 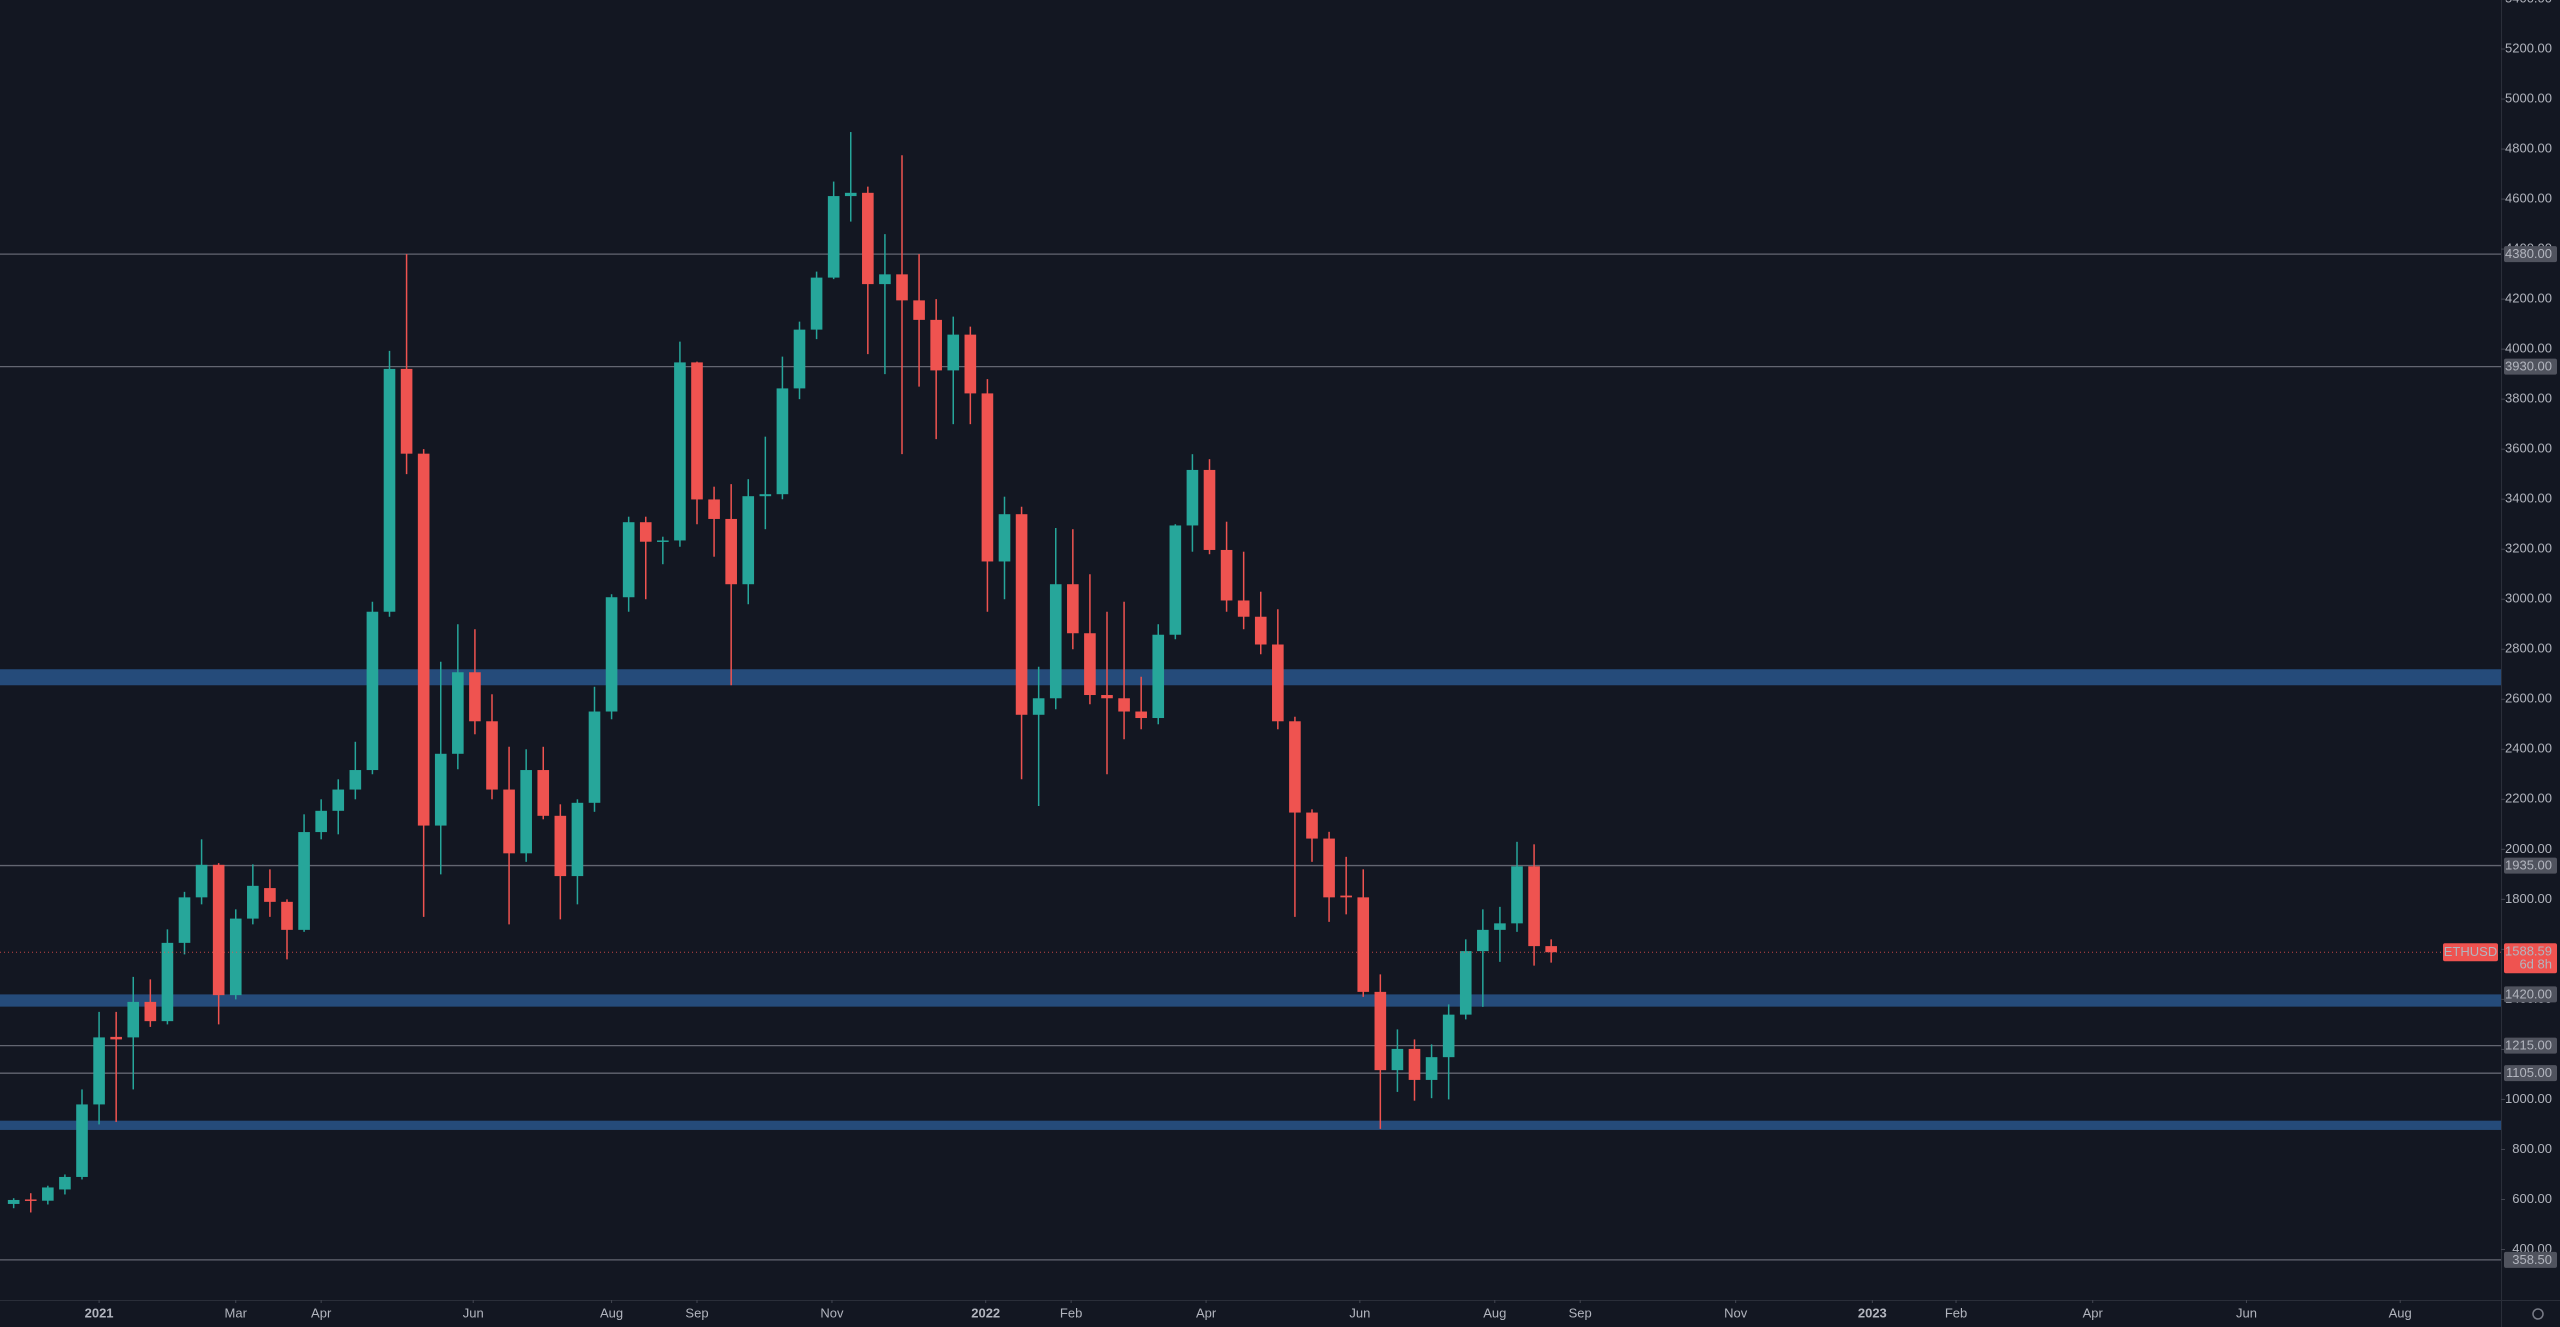 I want to click on y-tick-label: 600.00, so click(x=2532, y=1198).